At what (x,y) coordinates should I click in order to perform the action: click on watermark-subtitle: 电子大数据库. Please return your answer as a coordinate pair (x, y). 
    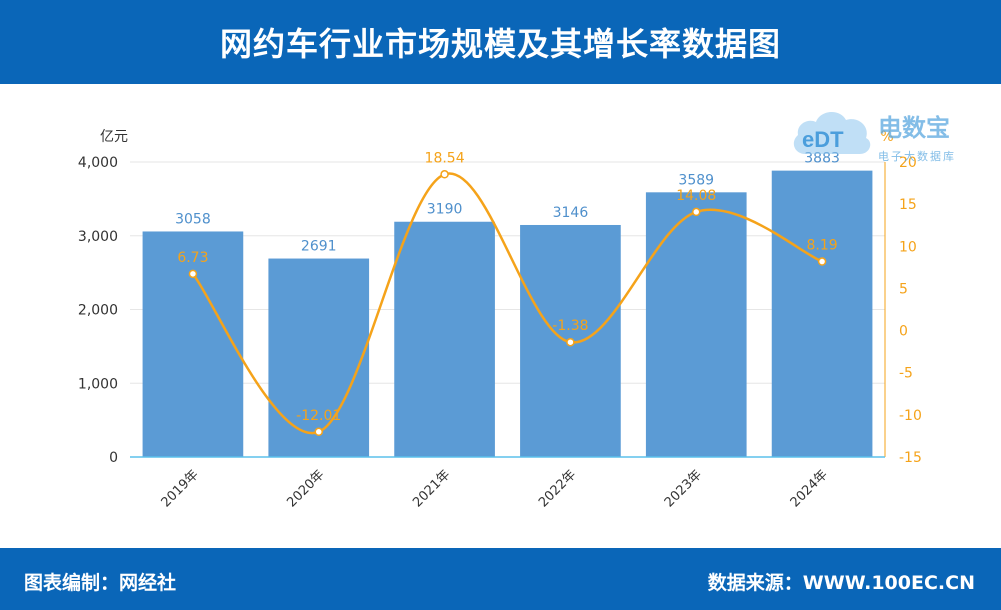
    Looking at the image, I should click on (917, 156).